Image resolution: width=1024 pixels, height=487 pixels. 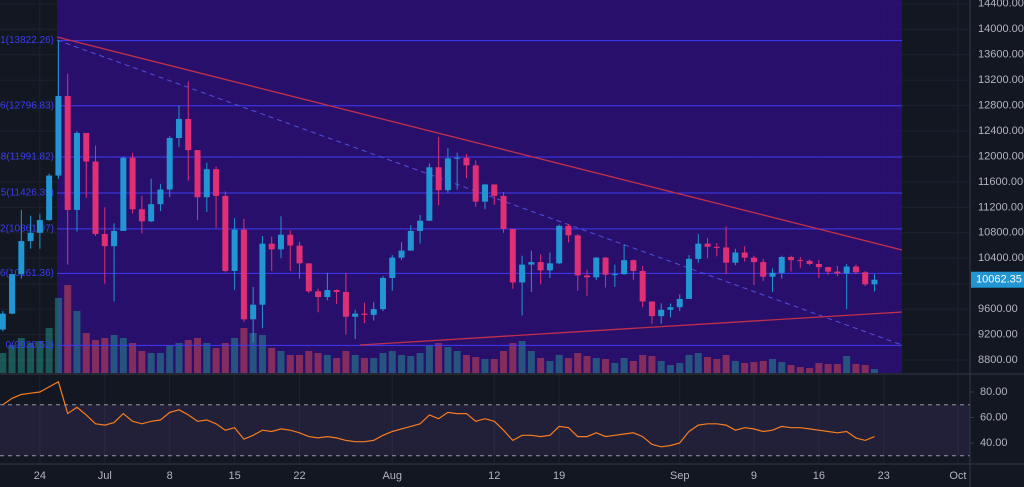 I want to click on rsi, so click(x=438, y=414).